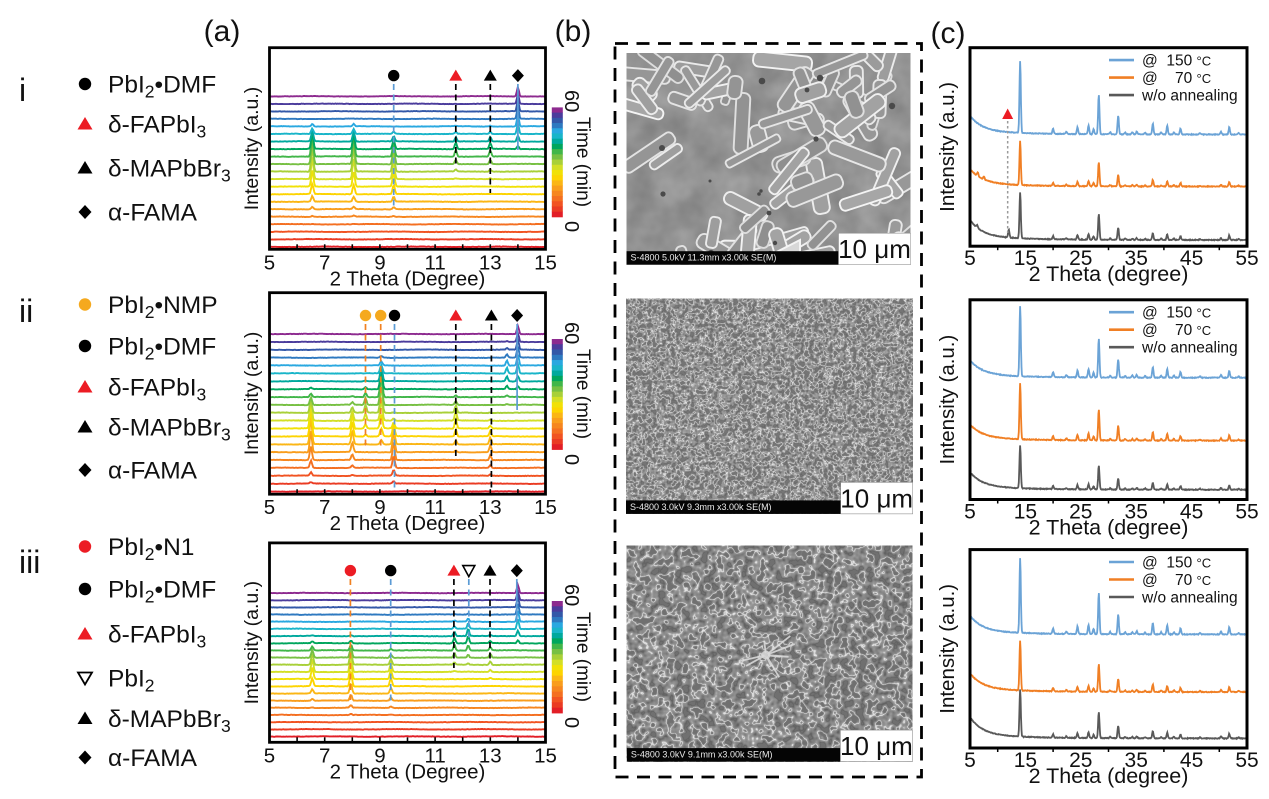  What do you see at coordinates (222, 31) in the screenshot?
I see `svg-text: (a)` at bounding box center [222, 31].